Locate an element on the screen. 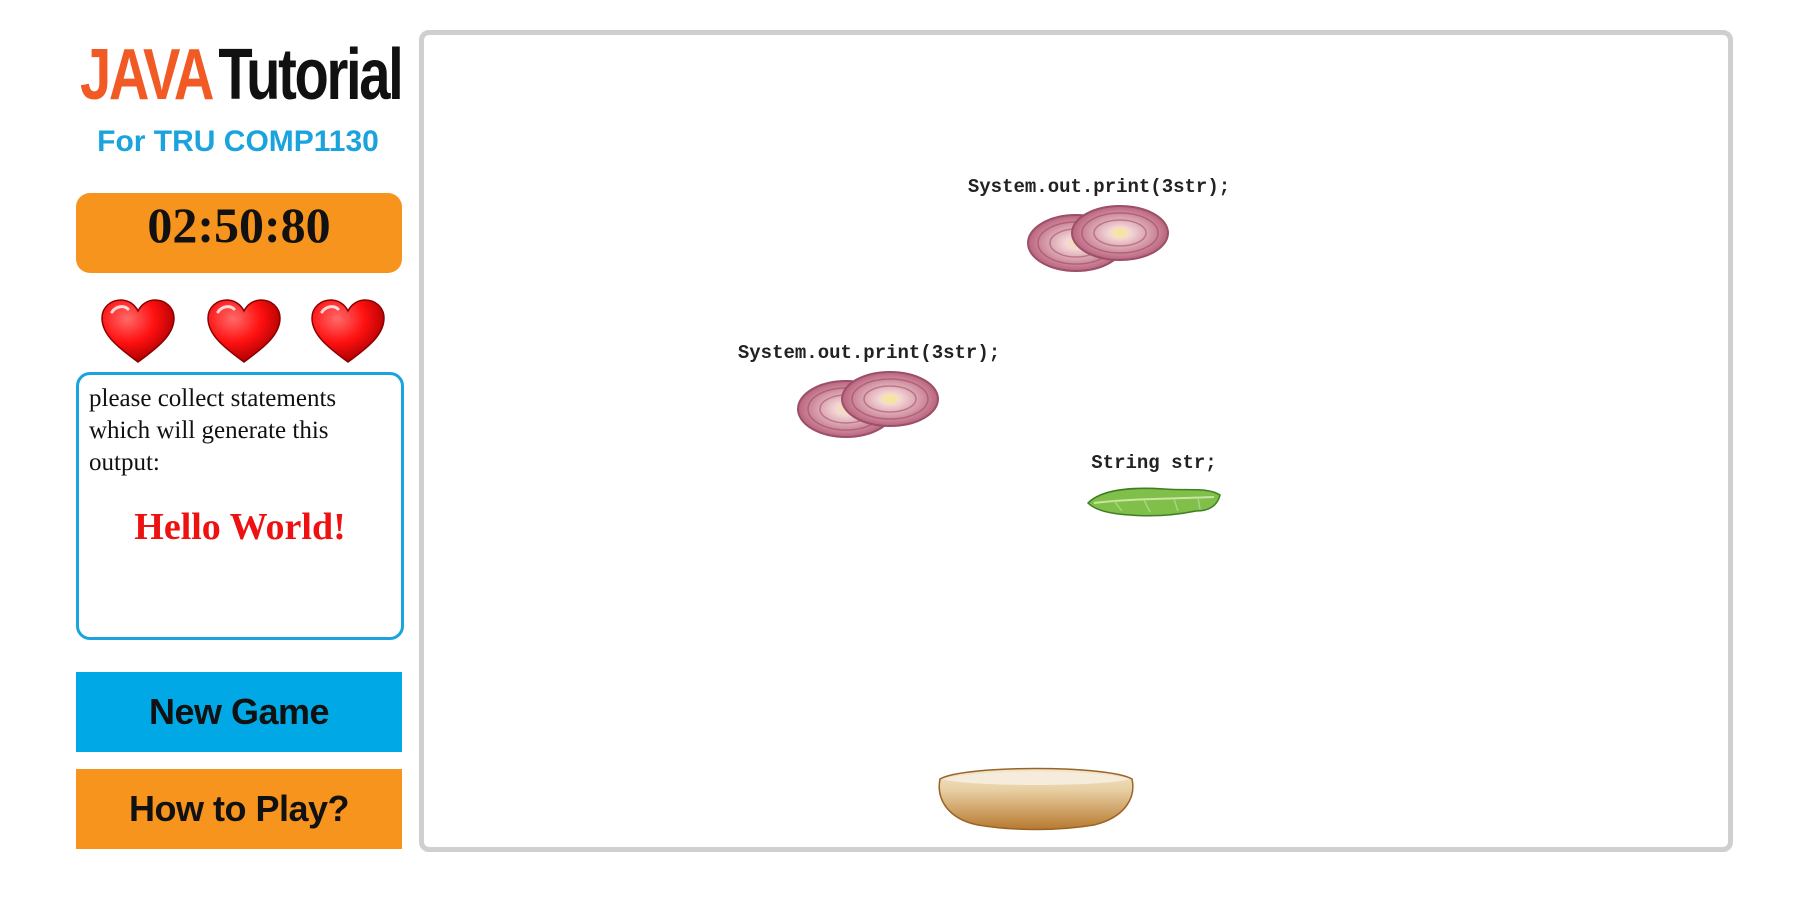 This screenshot has height=906, width=1810. logo-subtitle: For TRU COMP1130 is located at coordinates (238, 141).